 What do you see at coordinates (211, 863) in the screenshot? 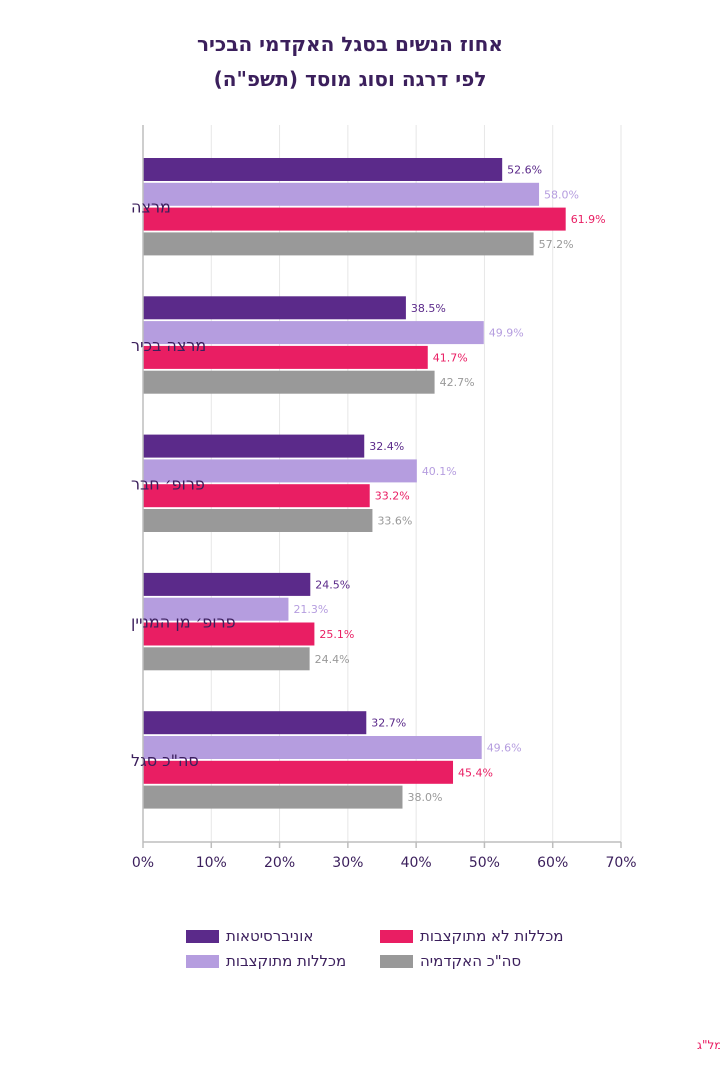
I see `x-tick-label: 10%` at bounding box center [211, 863].